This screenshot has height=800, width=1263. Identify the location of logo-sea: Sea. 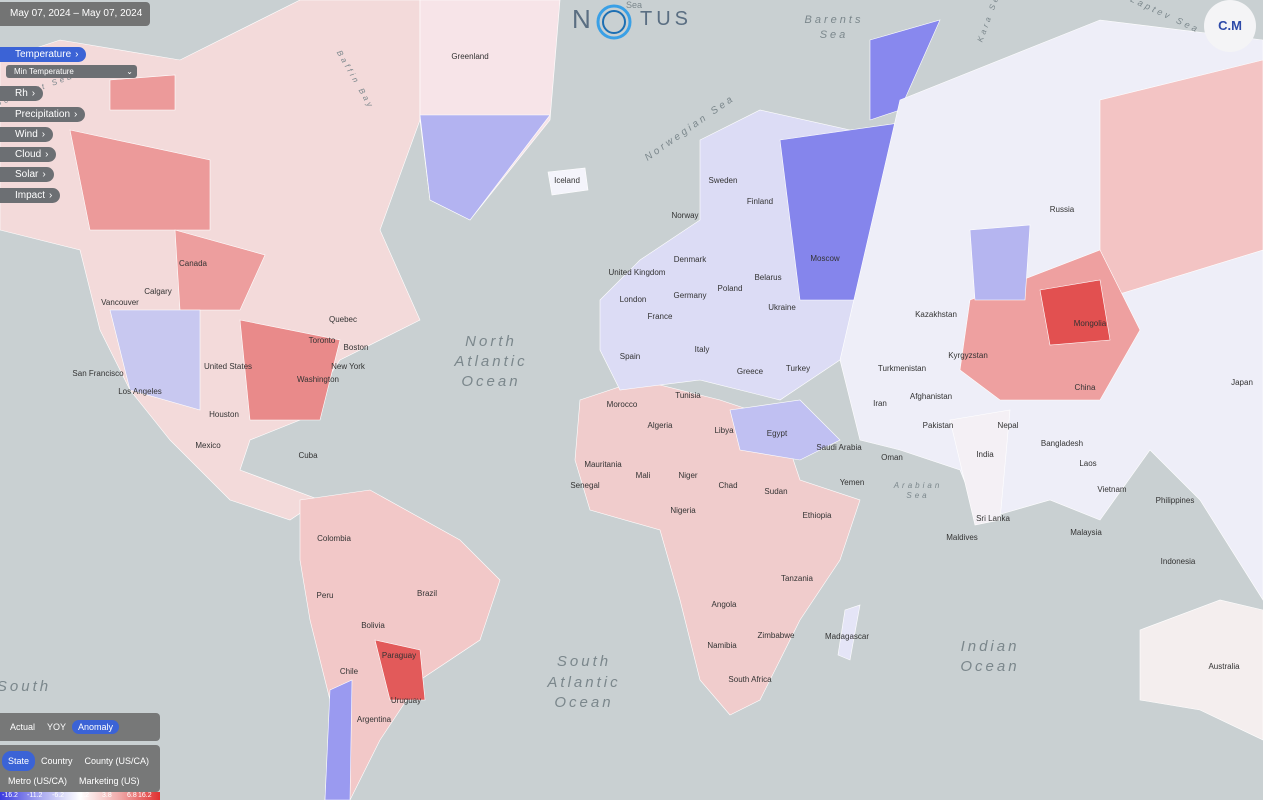
(634, 5).